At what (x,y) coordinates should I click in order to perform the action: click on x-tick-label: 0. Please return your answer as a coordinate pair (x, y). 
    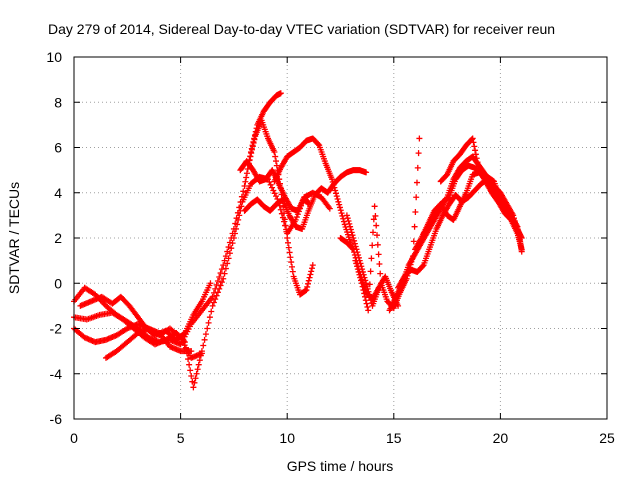
    Looking at the image, I should click on (74, 438).